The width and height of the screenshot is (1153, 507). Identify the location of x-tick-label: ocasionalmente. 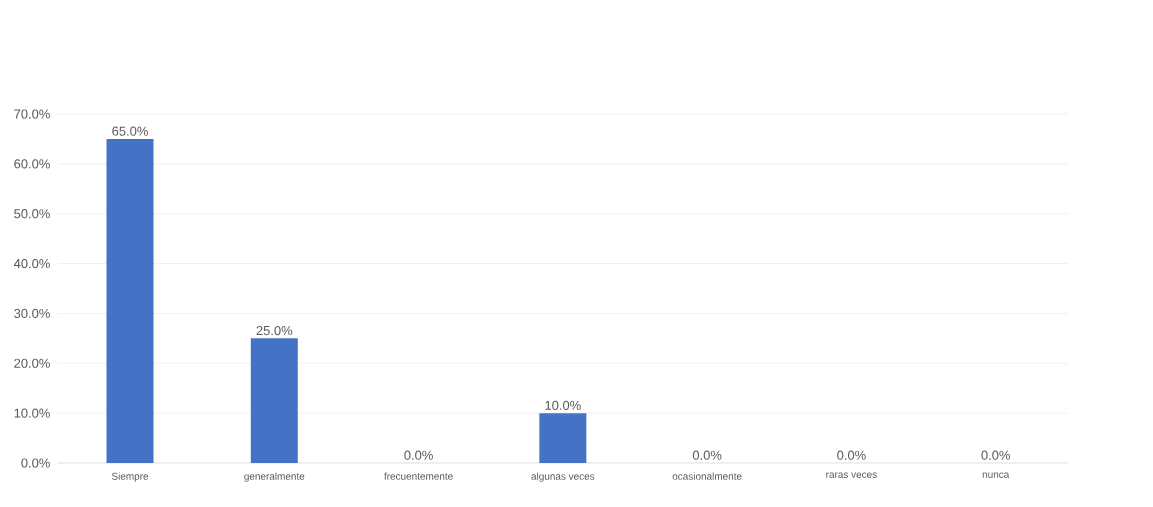
(707, 476).